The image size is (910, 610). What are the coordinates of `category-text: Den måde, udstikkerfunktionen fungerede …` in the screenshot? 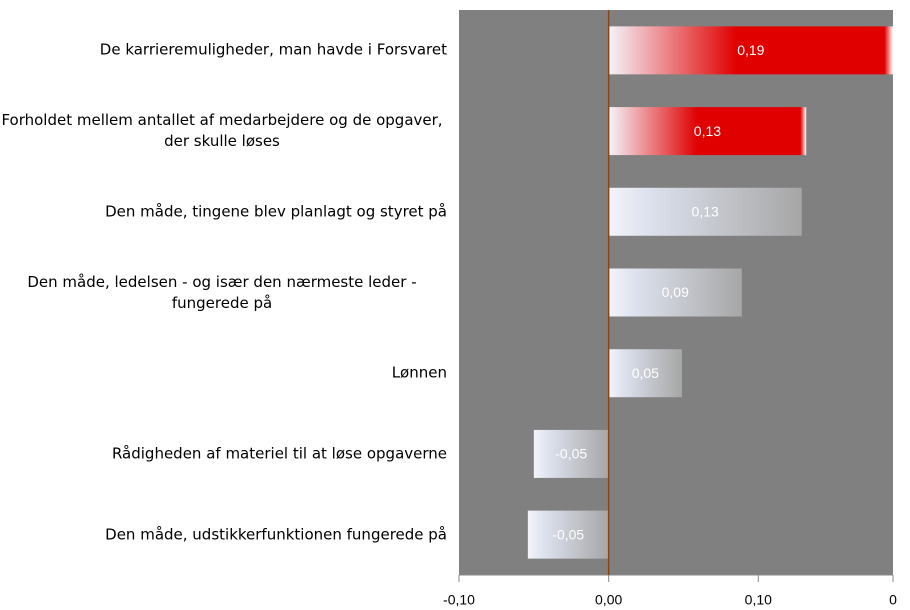 It's located at (276, 534).